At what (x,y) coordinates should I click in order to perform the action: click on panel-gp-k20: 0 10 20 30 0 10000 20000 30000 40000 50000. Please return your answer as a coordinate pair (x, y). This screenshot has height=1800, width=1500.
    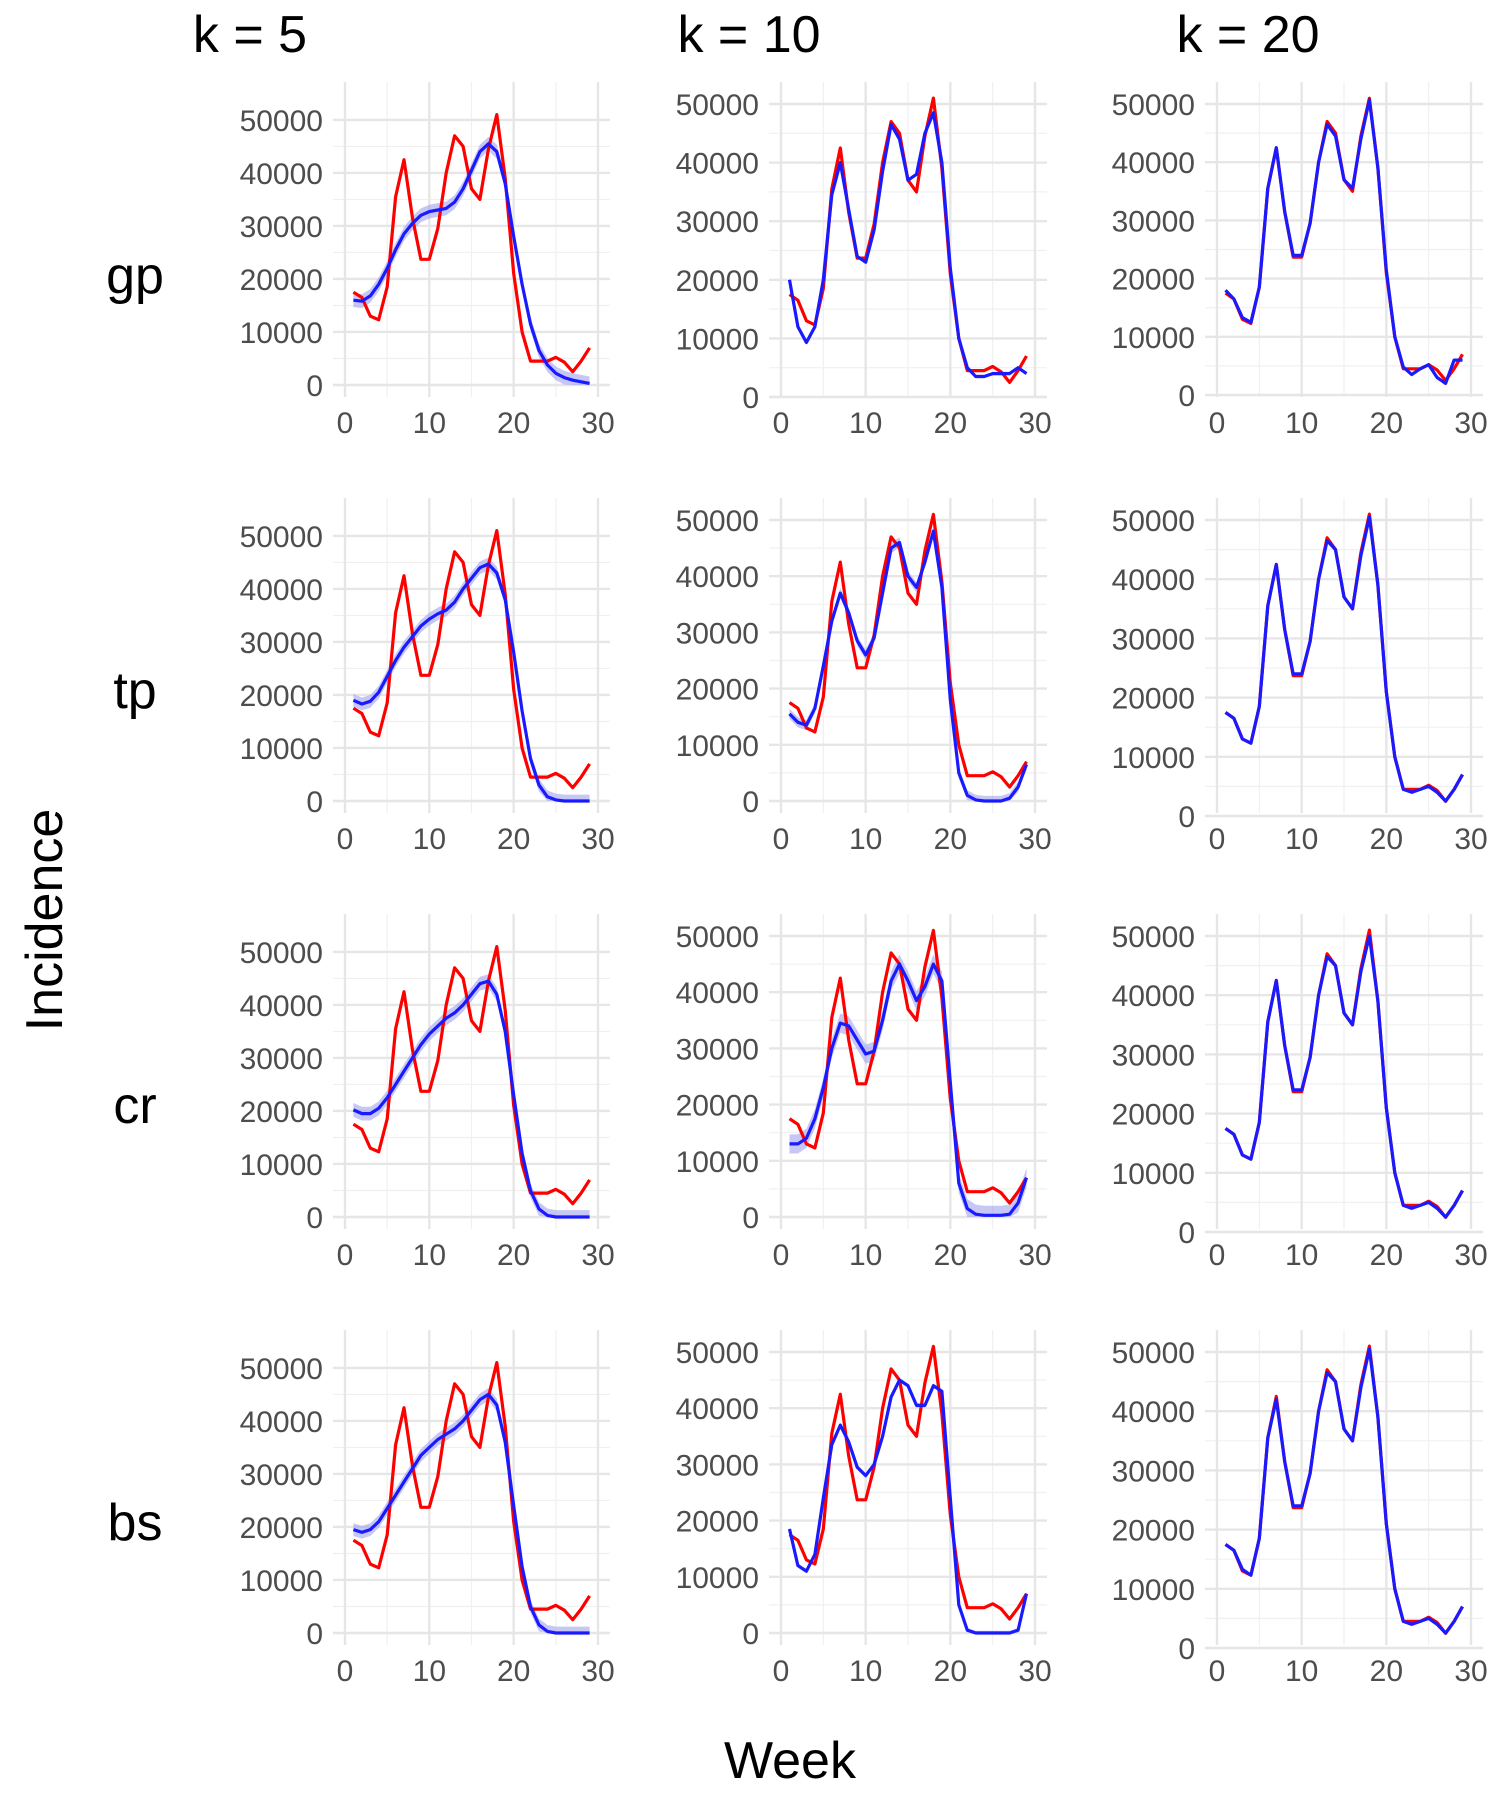
    Looking at the image, I should click on (1300, 261).